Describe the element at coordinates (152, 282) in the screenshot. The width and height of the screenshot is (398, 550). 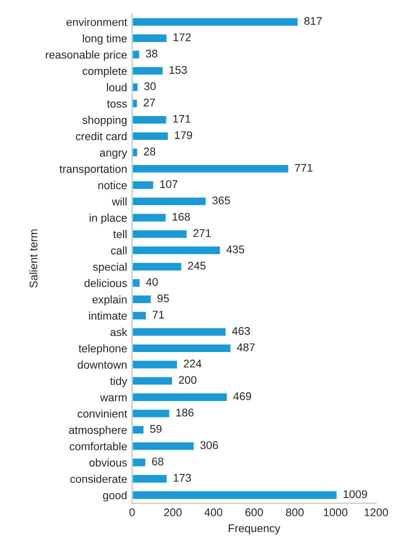
I see `data-label: 40` at that location.